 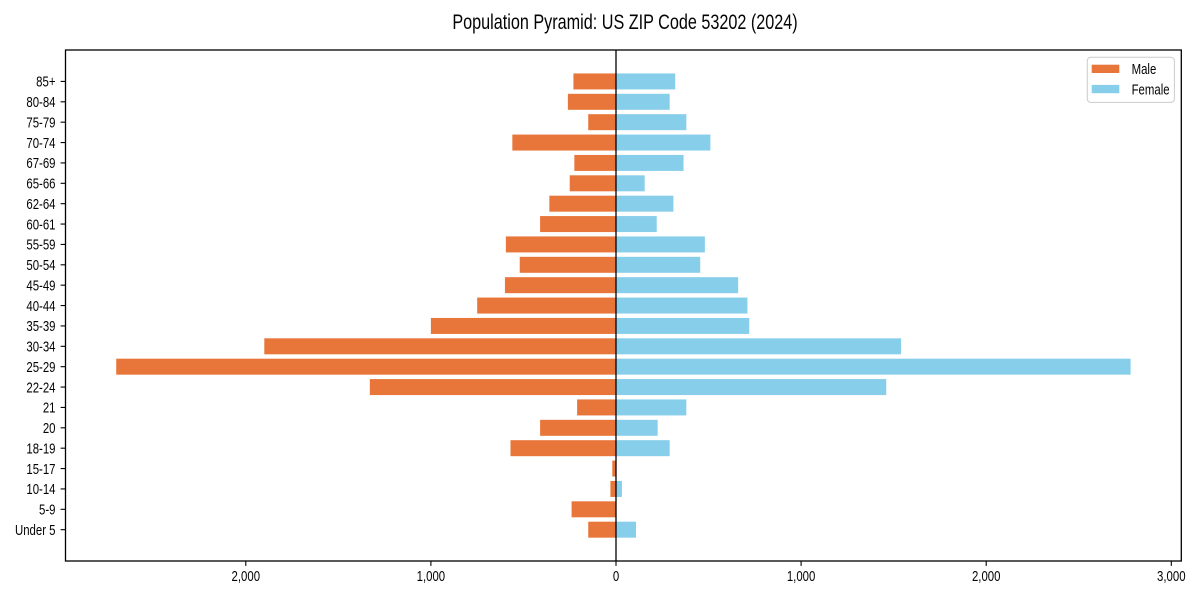 What do you see at coordinates (41, 264) in the screenshot?
I see `svg-text: 50-54` at bounding box center [41, 264].